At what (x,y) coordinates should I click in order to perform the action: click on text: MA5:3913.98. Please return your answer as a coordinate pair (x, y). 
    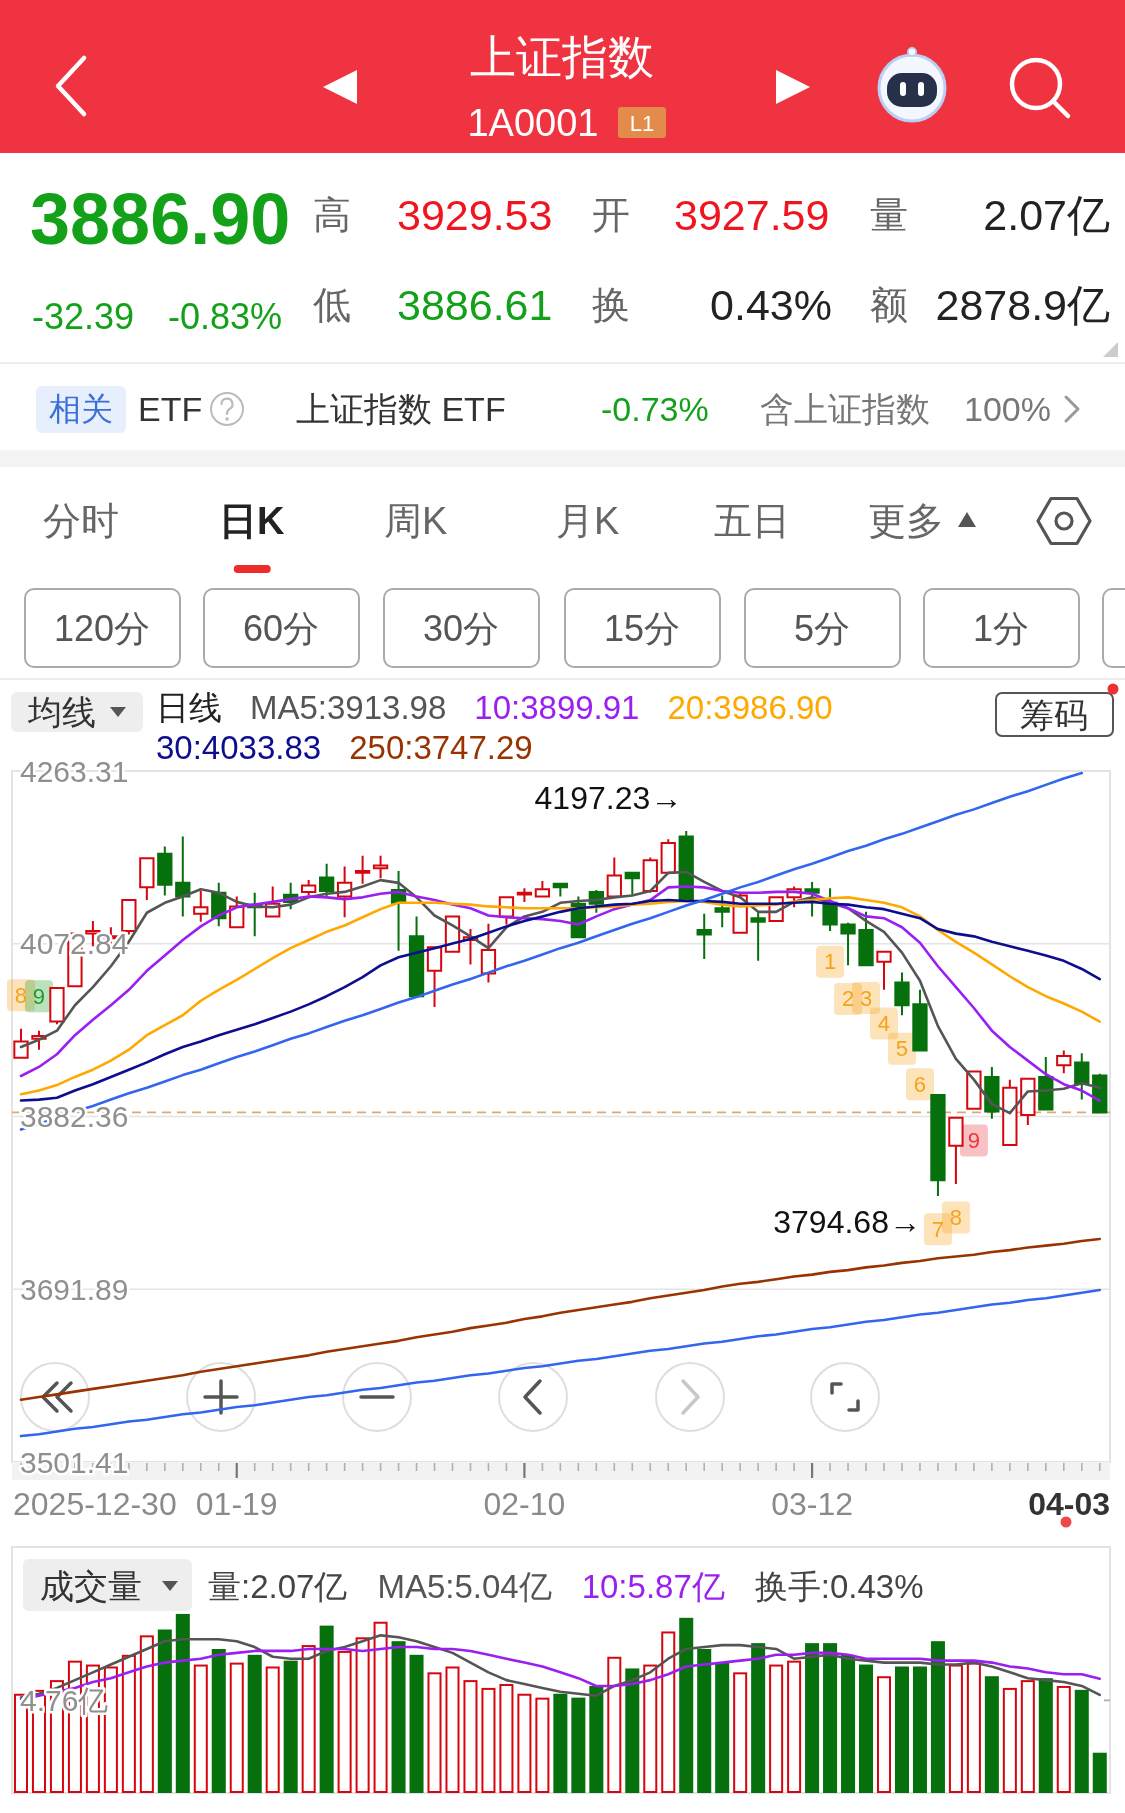
    Looking at the image, I should click on (348, 707).